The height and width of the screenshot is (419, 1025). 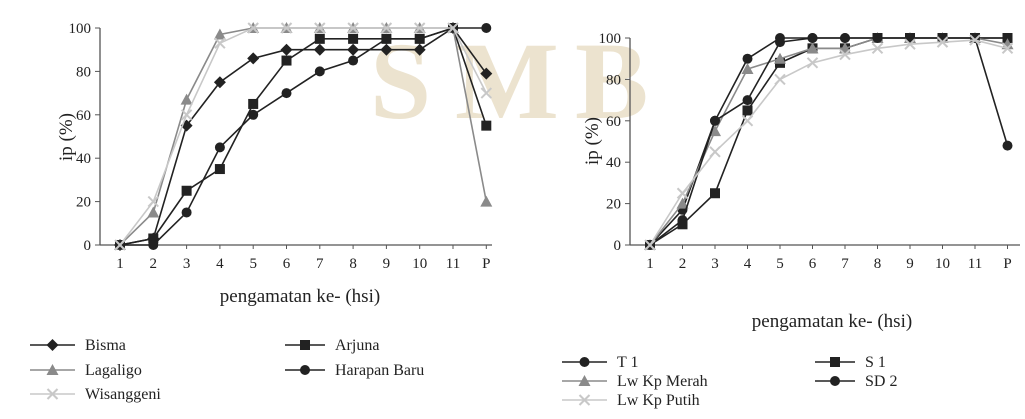 What do you see at coordinates (220, 264) in the screenshot?
I see `x-tick-label: 4` at bounding box center [220, 264].